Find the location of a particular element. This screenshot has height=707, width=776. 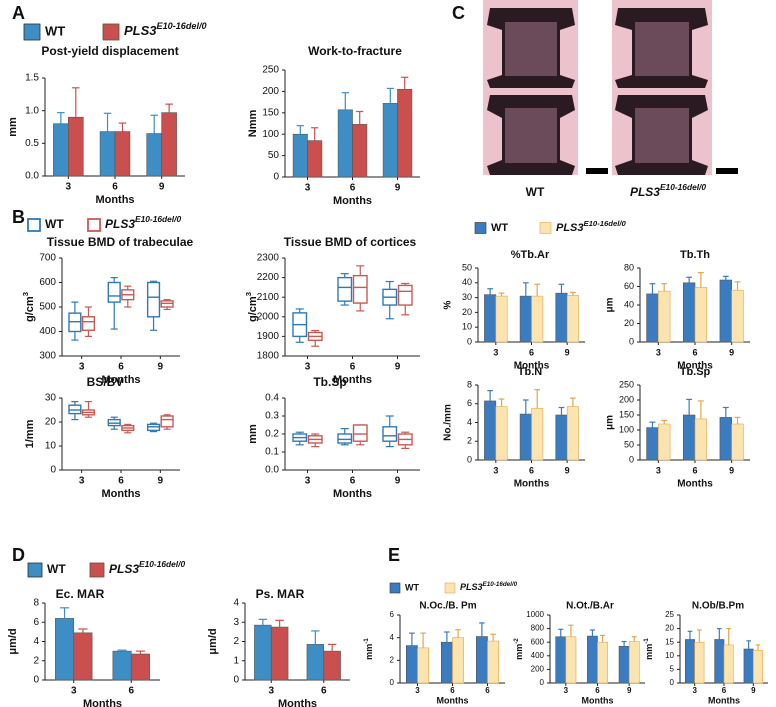

y-tick-label: 500 is located at coordinates (47, 307).